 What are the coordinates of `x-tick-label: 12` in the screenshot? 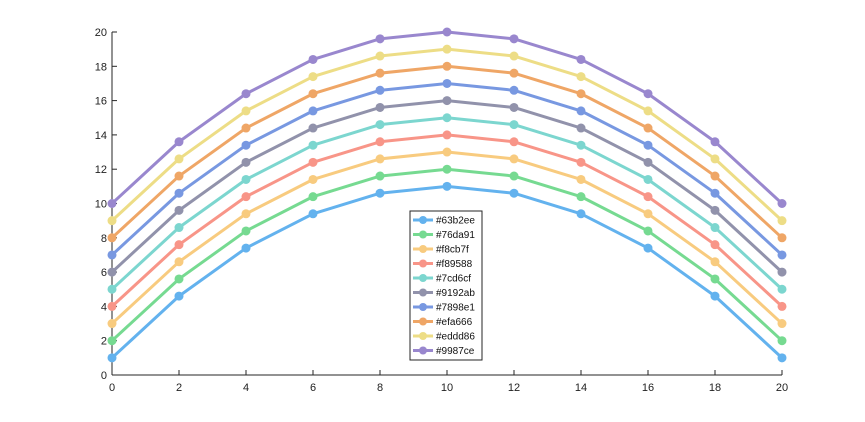 It's located at (514, 388).